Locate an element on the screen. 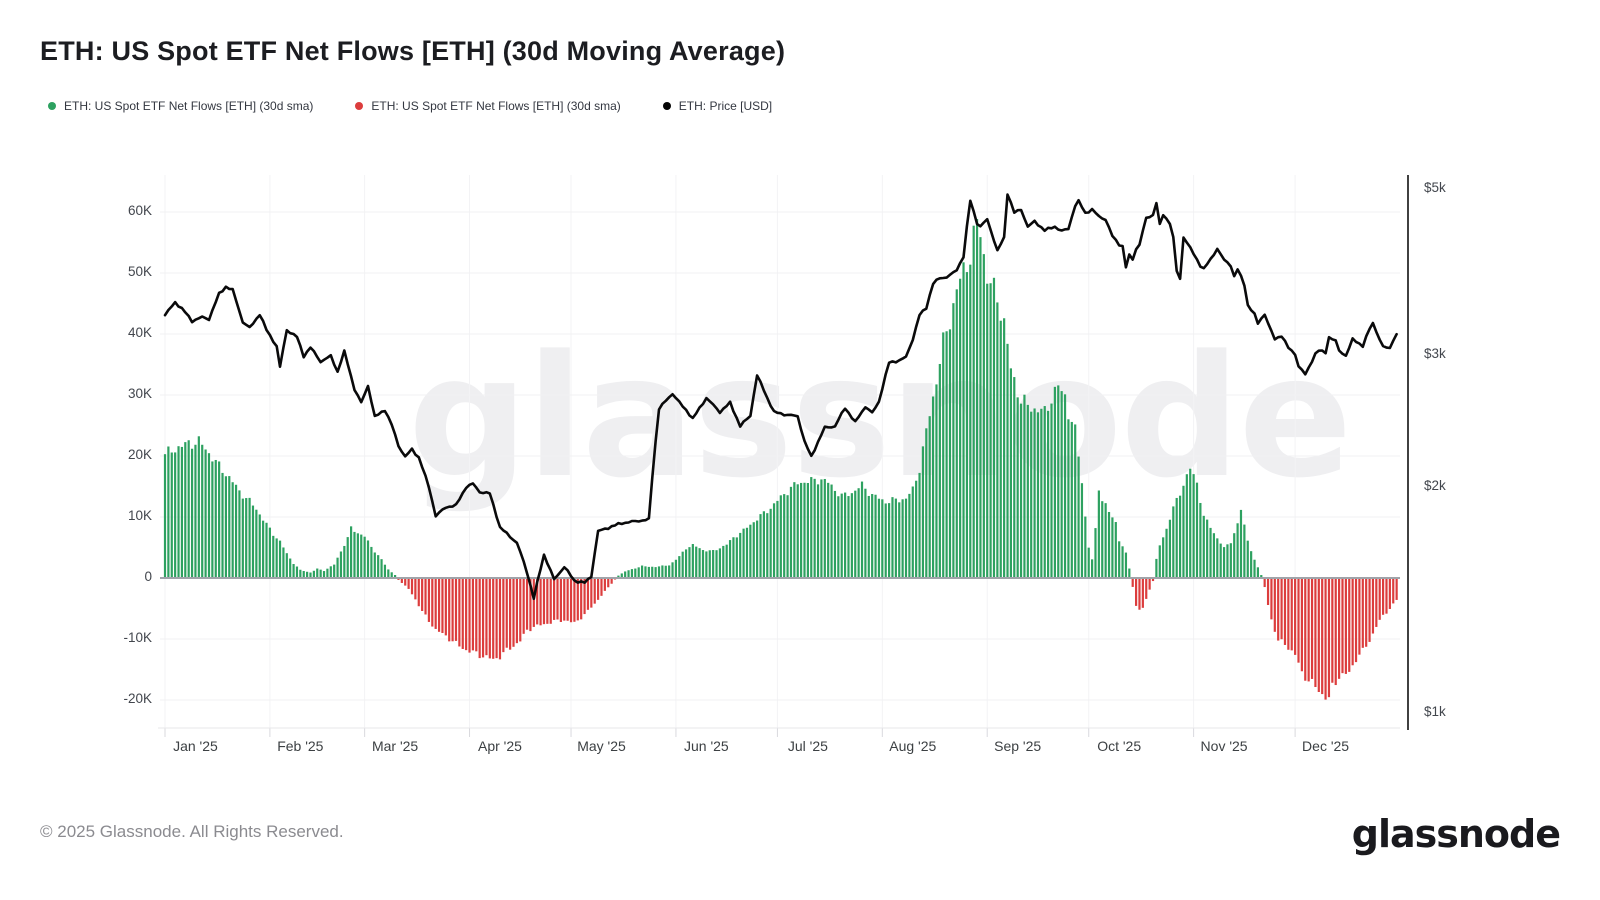 Image resolution: width=1600 pixels, height=900 pixels. legend-item-price: ETH: Price [USD] is located at coordinates (717, 106).